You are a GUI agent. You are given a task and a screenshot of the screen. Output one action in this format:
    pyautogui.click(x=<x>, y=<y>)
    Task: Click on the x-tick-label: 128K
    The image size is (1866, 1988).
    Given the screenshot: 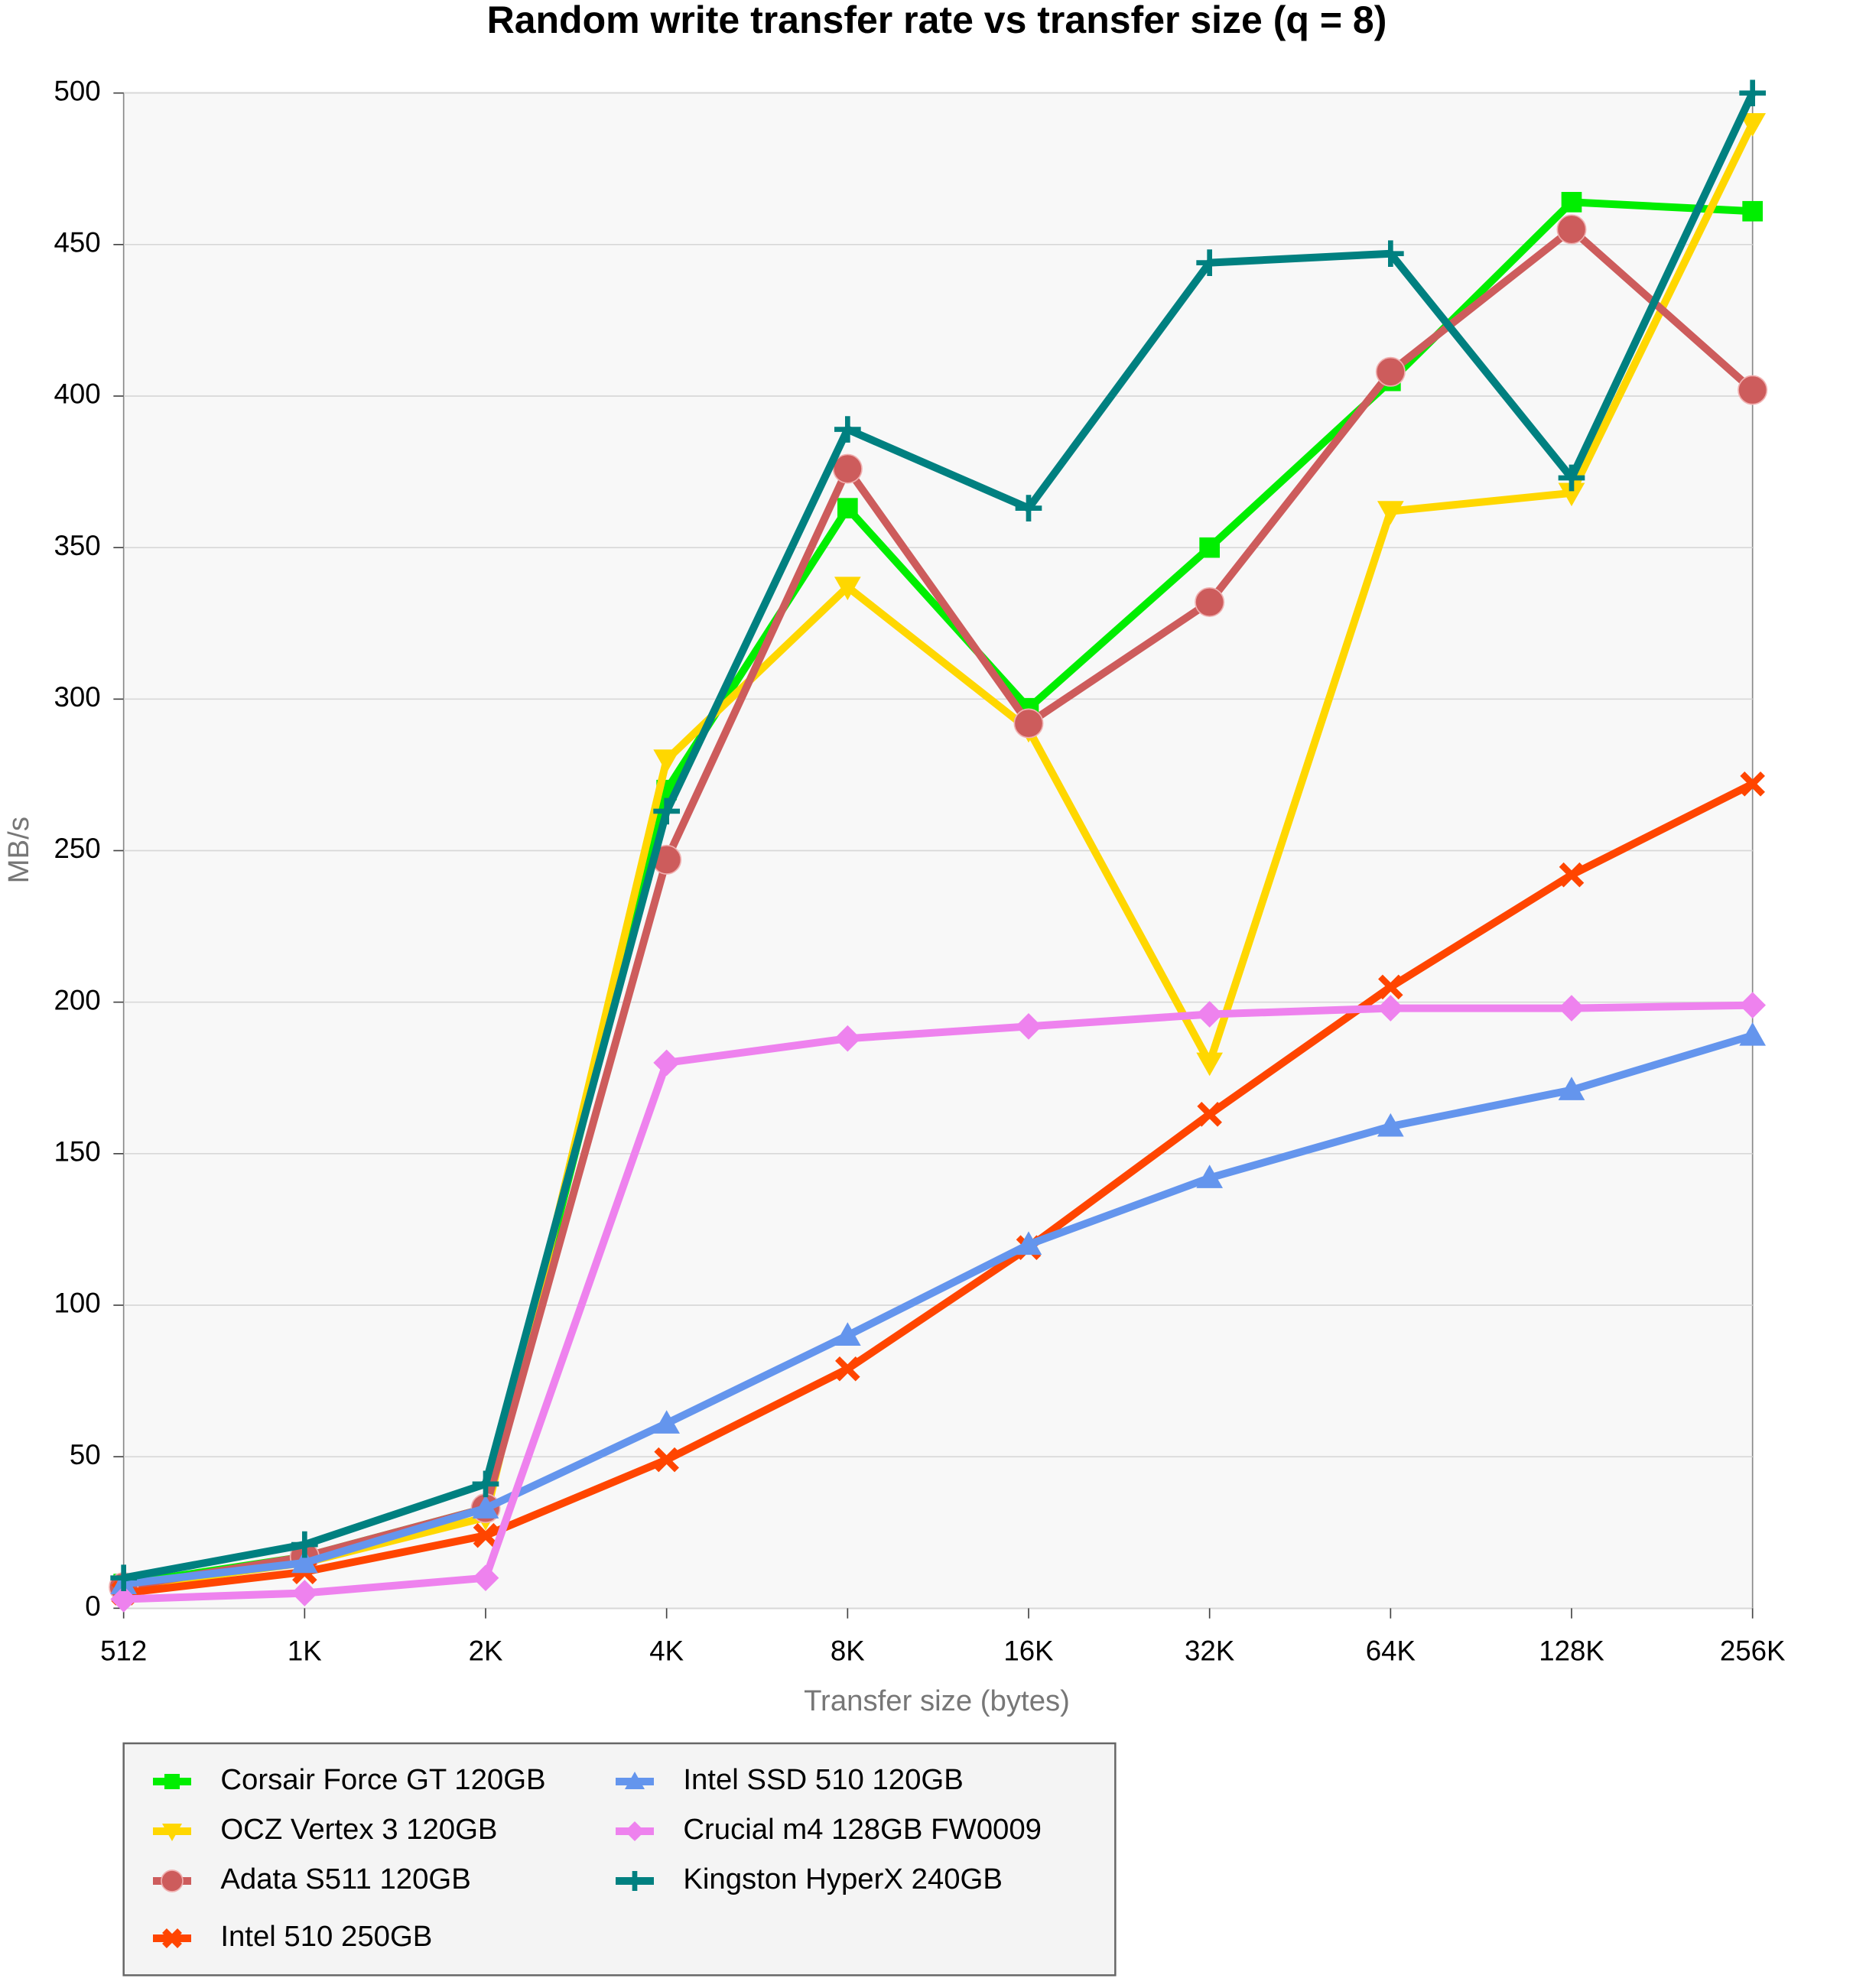 What is the action you would take?
    pyautogui.click(x=1571, y=1650)
    